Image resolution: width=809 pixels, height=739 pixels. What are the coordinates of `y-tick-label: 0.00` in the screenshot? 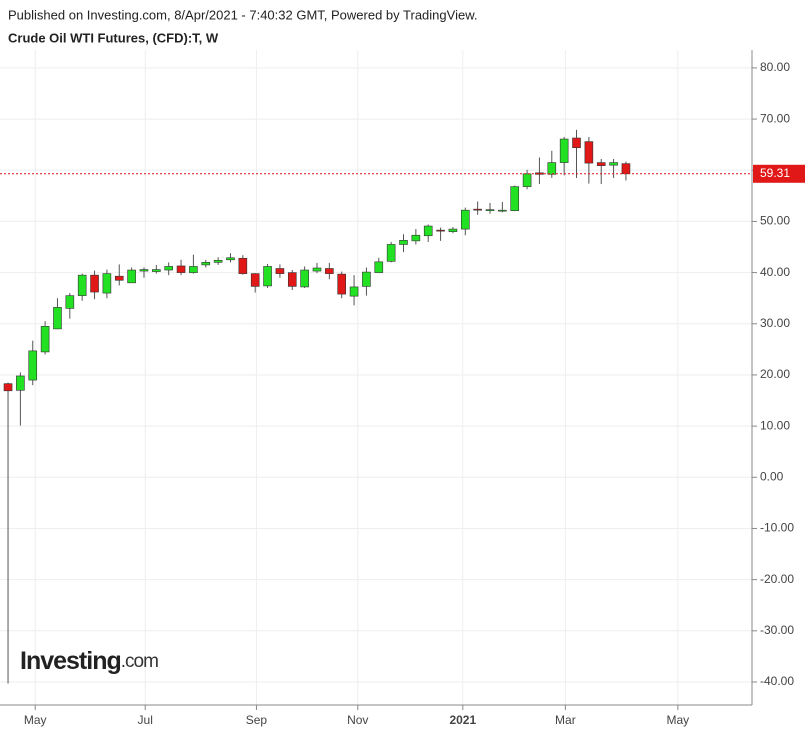 It's located at (772, 476).